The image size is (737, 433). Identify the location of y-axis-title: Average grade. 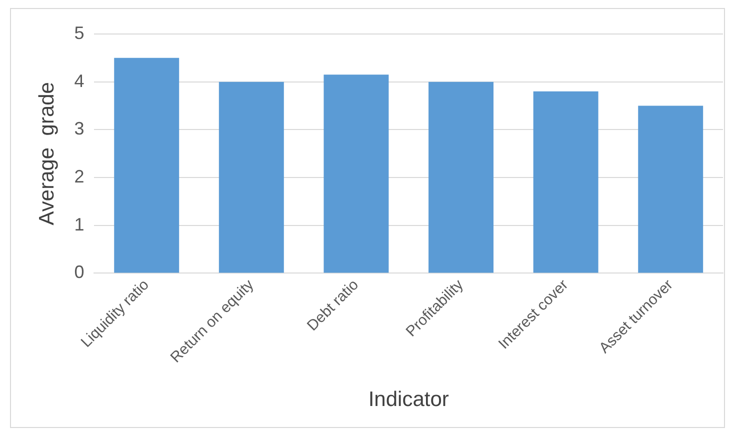
(46, 154).